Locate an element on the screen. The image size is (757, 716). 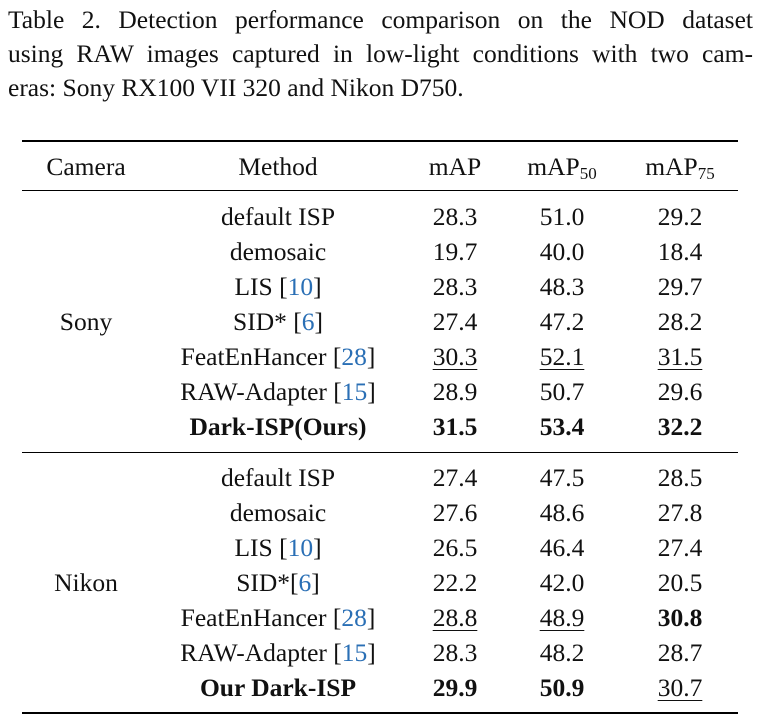
value-map75: 29.6 is located at coordinates (680, 391).